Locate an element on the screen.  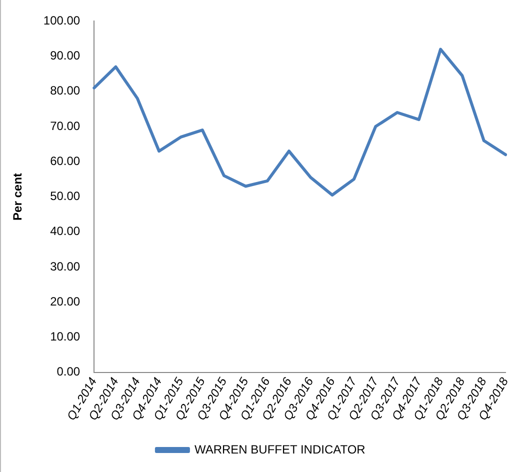
y-tick-label: 80.00 is located at coordinates (65, 91).